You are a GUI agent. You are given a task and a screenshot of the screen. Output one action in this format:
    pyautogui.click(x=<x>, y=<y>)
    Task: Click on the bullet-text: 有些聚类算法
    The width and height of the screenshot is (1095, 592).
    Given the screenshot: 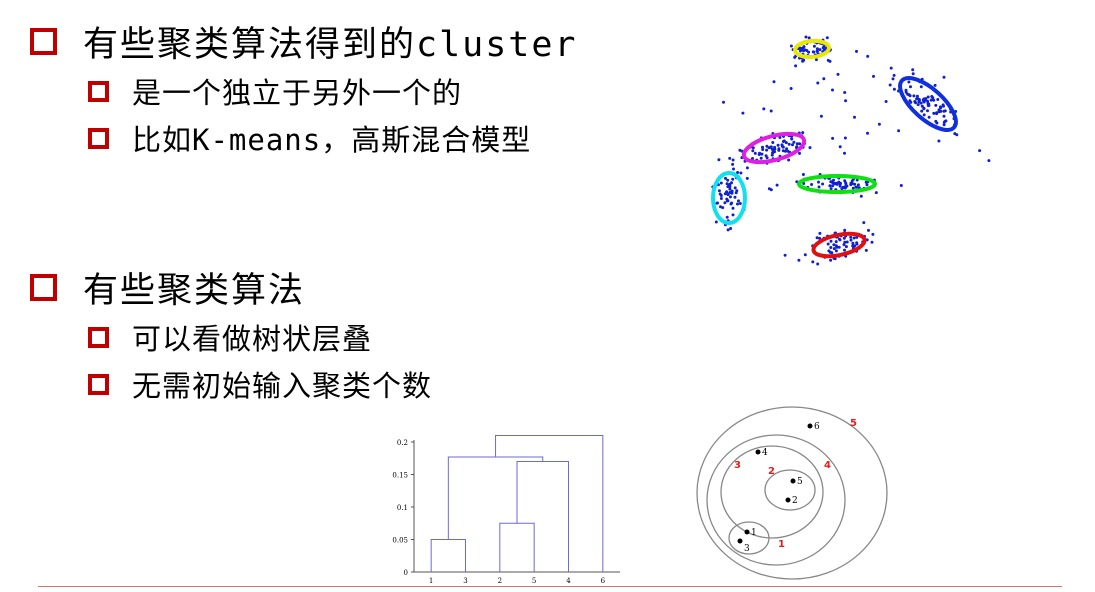 What is the action you would take?
    pyautogui.click(x=194, y=291)
    